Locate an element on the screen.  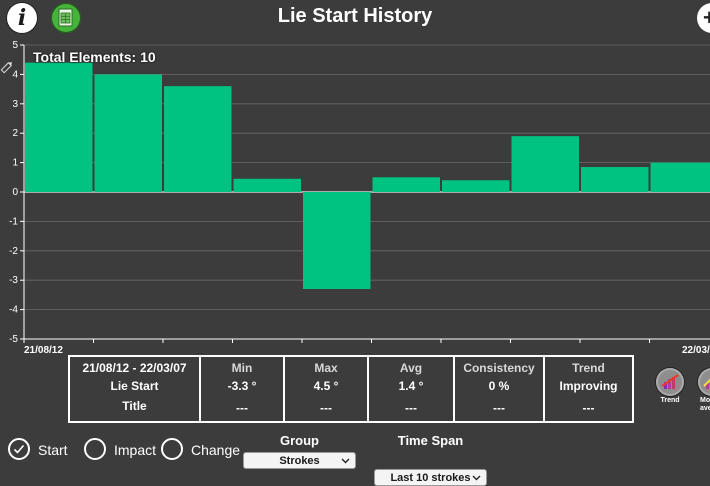
y-tick-label: 2 is located at coordinates (15, 133).